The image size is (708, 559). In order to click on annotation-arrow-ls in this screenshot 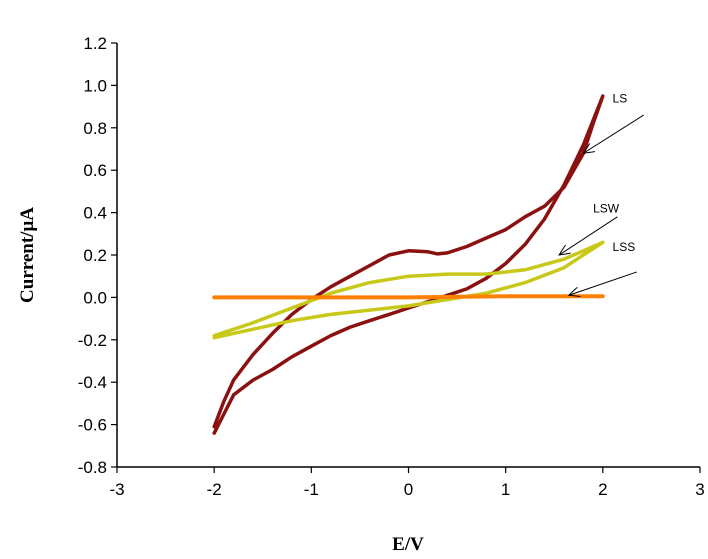, I will do `click(613, 133)`.